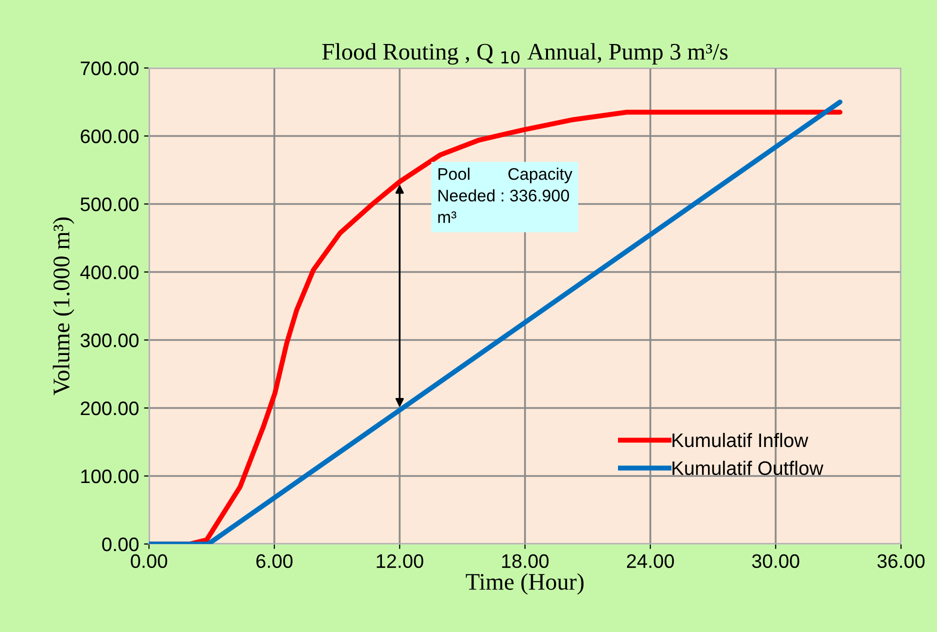 The width and height of the screenshot is (937, 632). I want to click on x-tick-label: 6.00, so click(274, 561).